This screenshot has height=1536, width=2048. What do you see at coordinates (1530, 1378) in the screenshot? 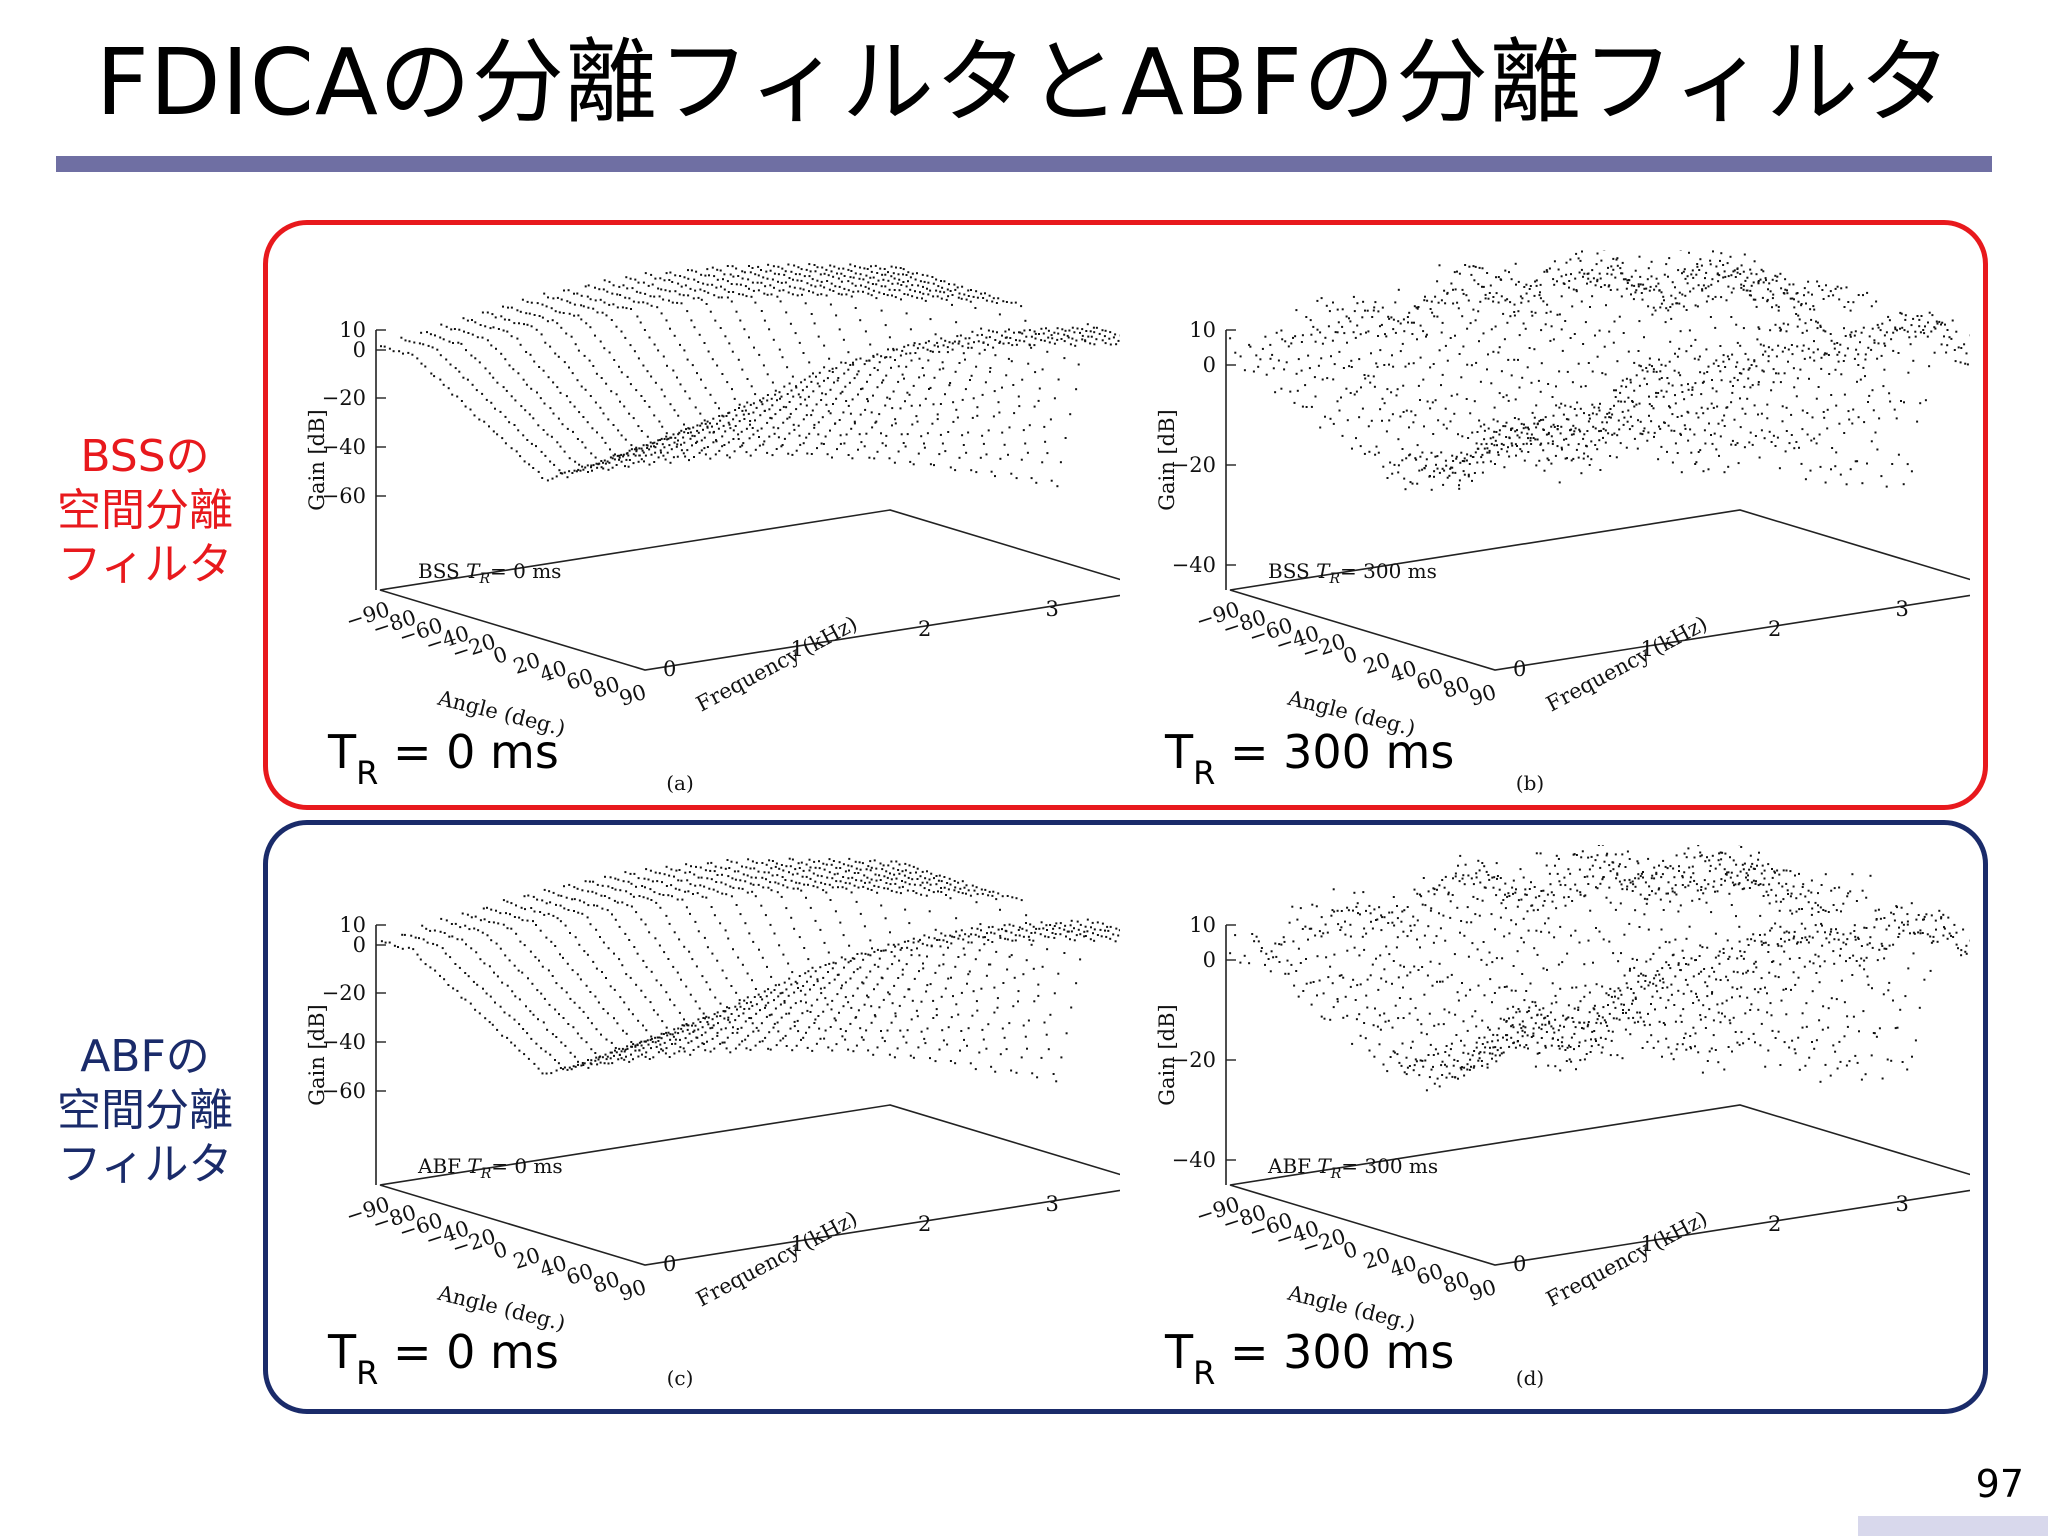
I see `plot-caption: (d)` at bounding box center [1530, 1378].